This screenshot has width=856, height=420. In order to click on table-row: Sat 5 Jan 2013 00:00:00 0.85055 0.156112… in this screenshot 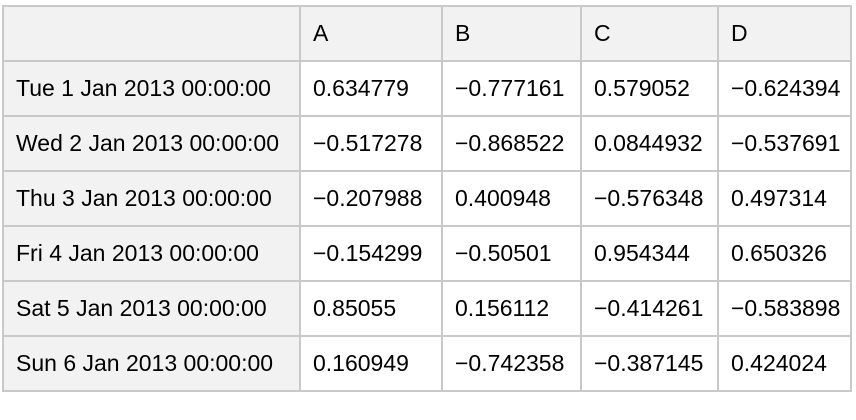, I will do `click(427, 308)`.